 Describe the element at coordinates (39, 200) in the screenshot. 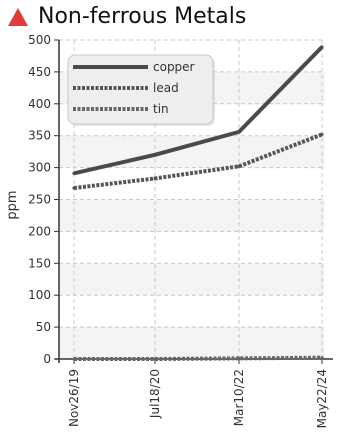

I see `y-tick-label: 250` at that location.